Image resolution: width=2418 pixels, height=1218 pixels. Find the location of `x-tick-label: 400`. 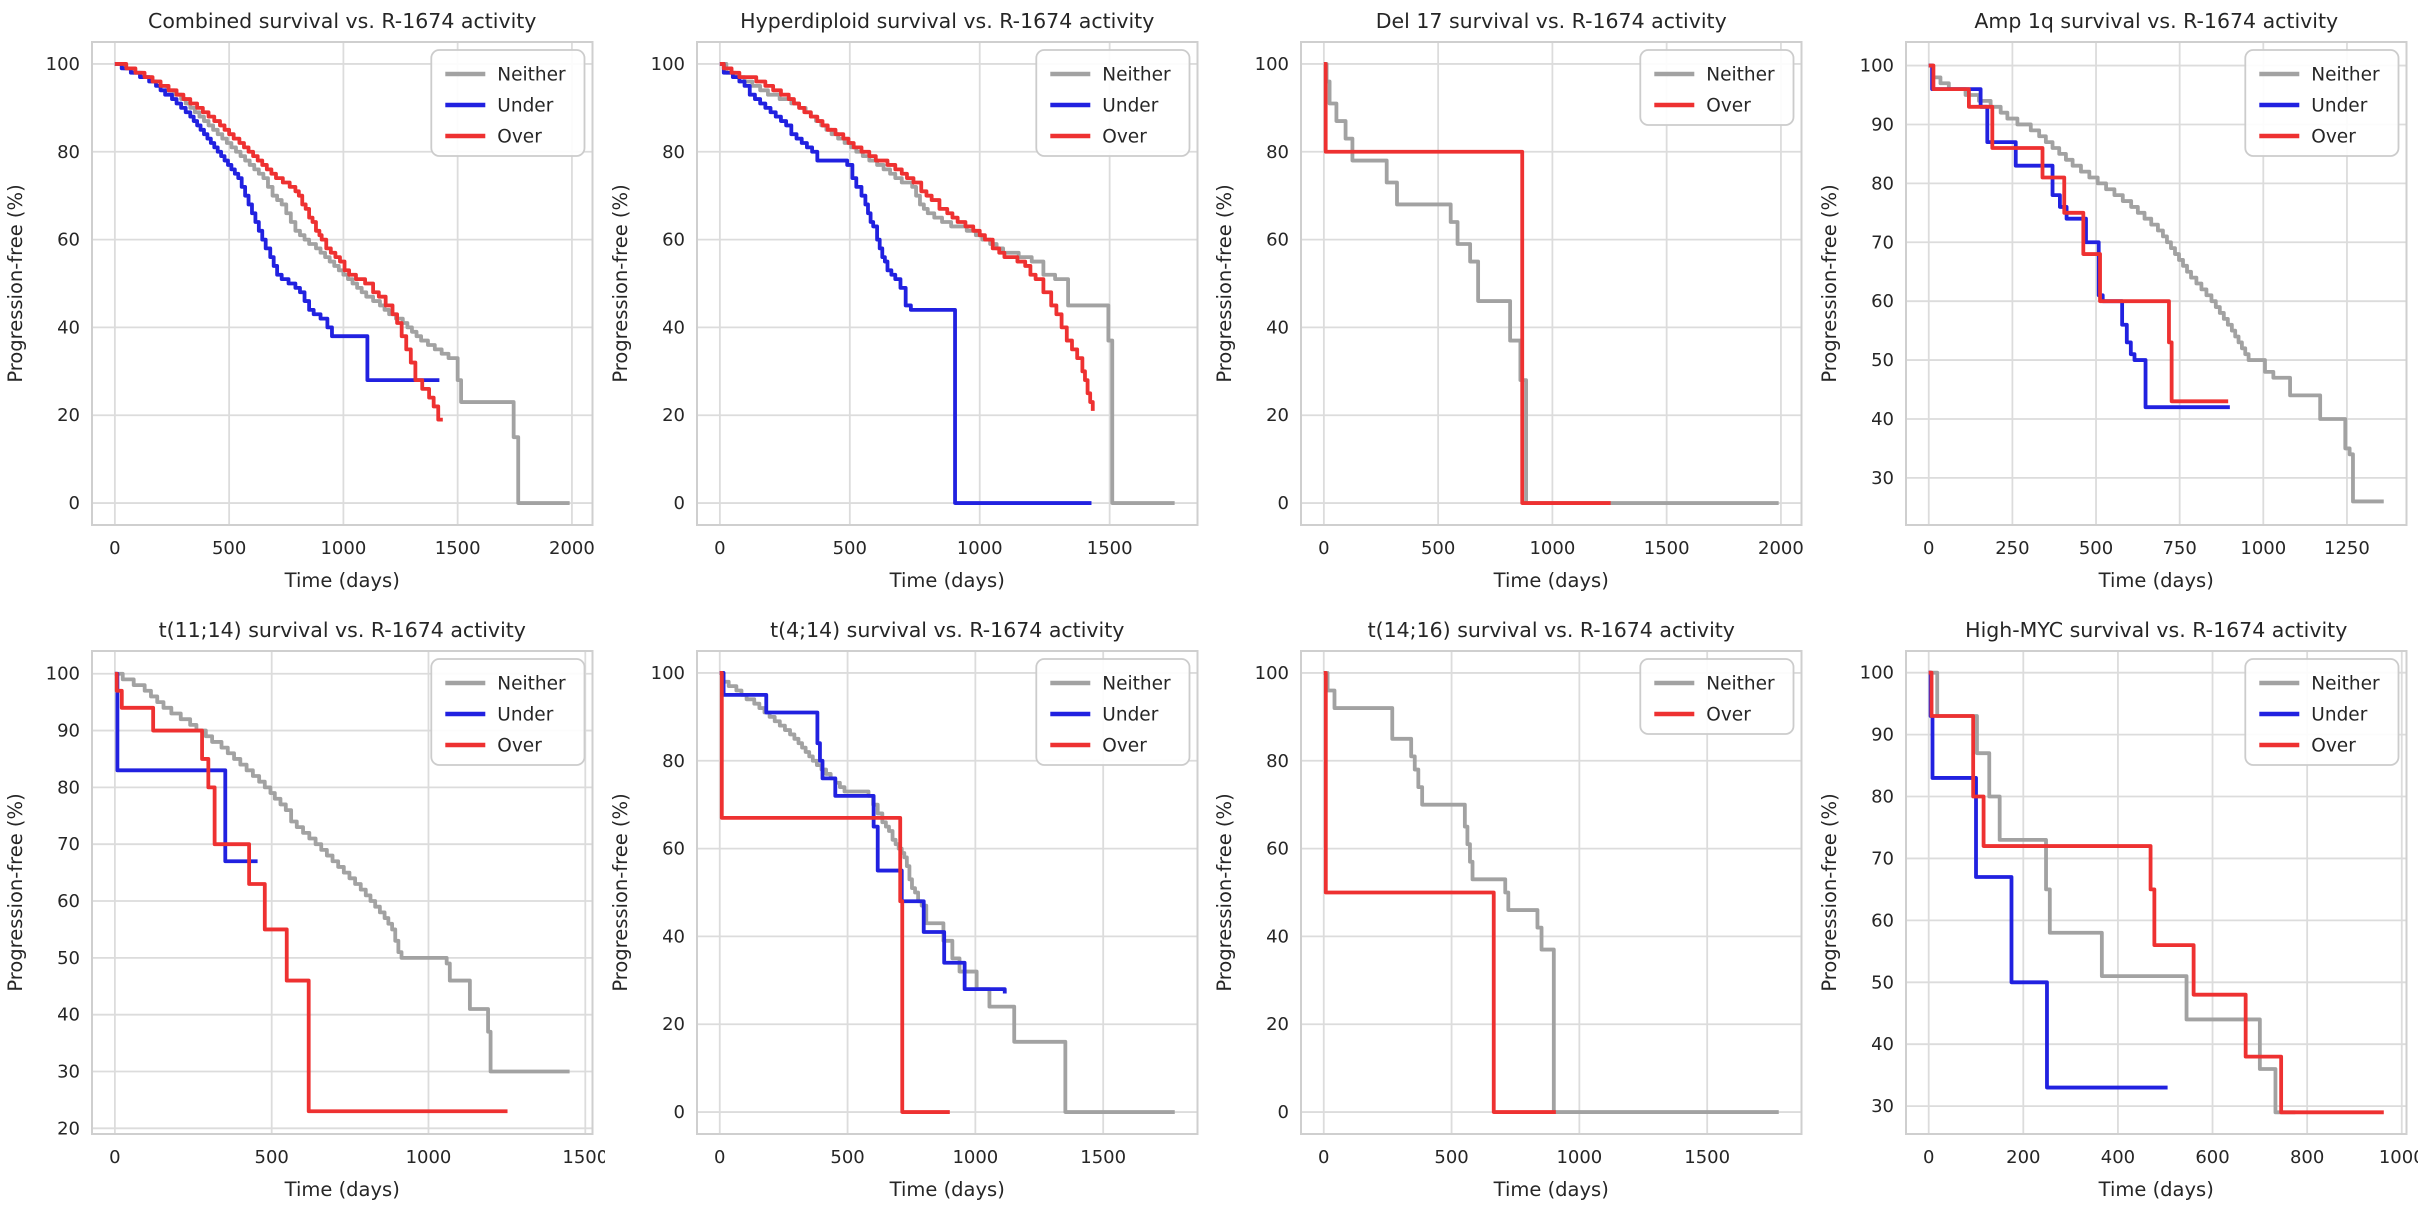

x-tick-label: 400 is located at coordinates (2117, 1157).